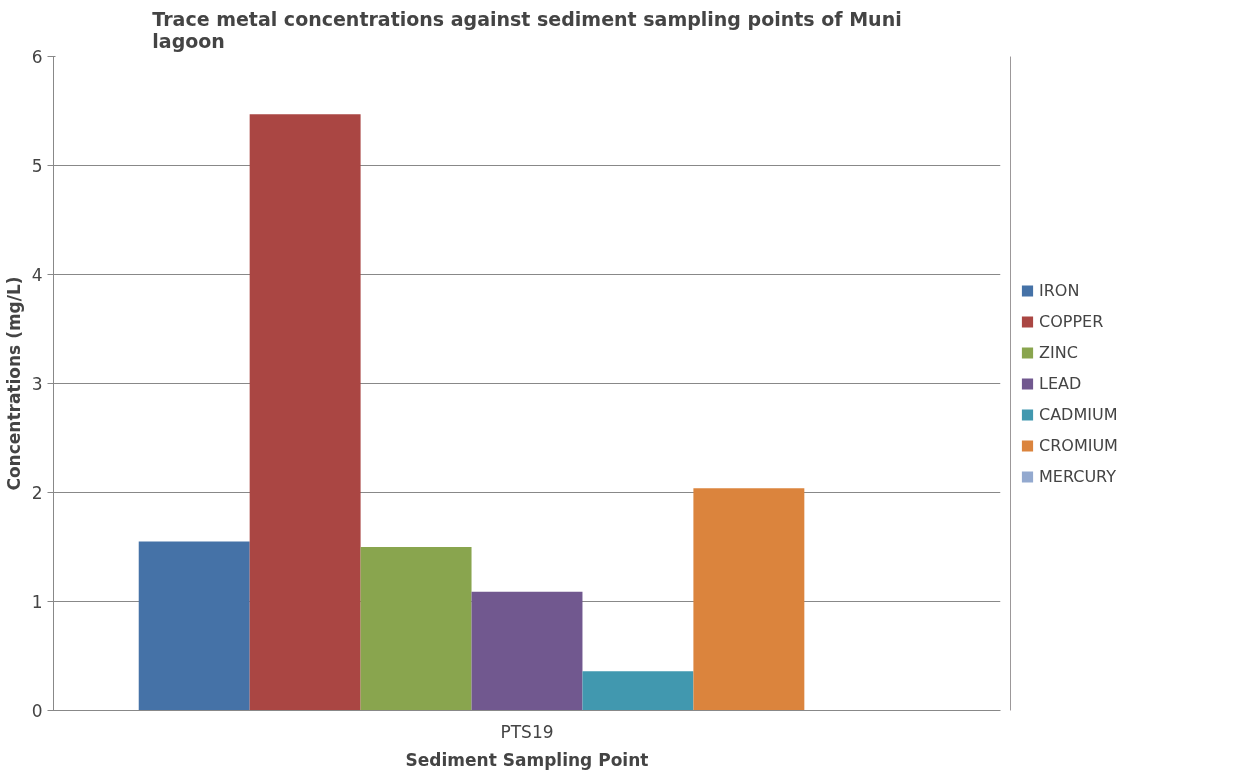 The height and width of the screenshot is (782, 1235). Describe the element at coordinates (37, 602) in the screenshot. I see `y-tick-label: 1` at that location.